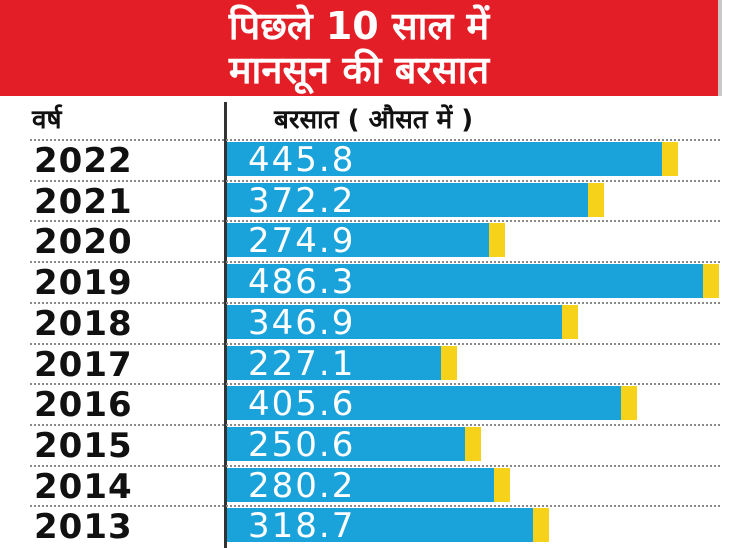 The height and width of the screenshot is (548, 730). Describe the element at coordinates (374, 120) in the screenshot. I see `rainfall-column-header: बरसात ( औसत में )` at that location.